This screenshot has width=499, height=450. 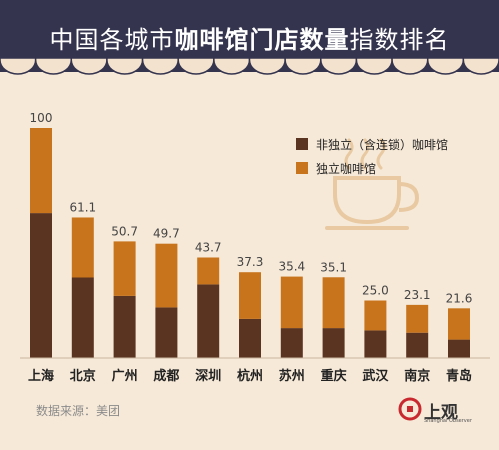 I want to click on bar-value-label: 25.0, so click(x=375, y=291).